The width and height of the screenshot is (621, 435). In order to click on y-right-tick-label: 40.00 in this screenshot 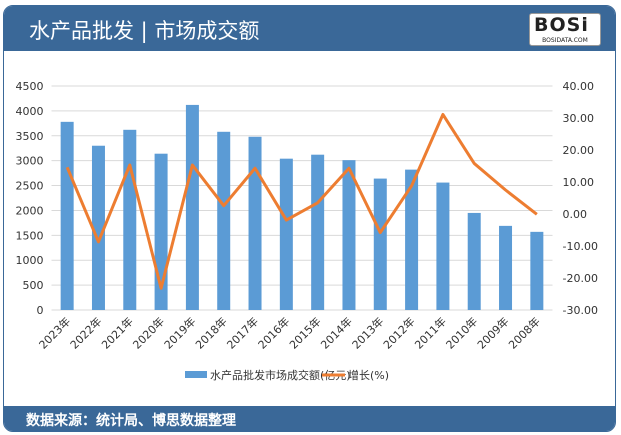, I will do `click(579, 86)`.